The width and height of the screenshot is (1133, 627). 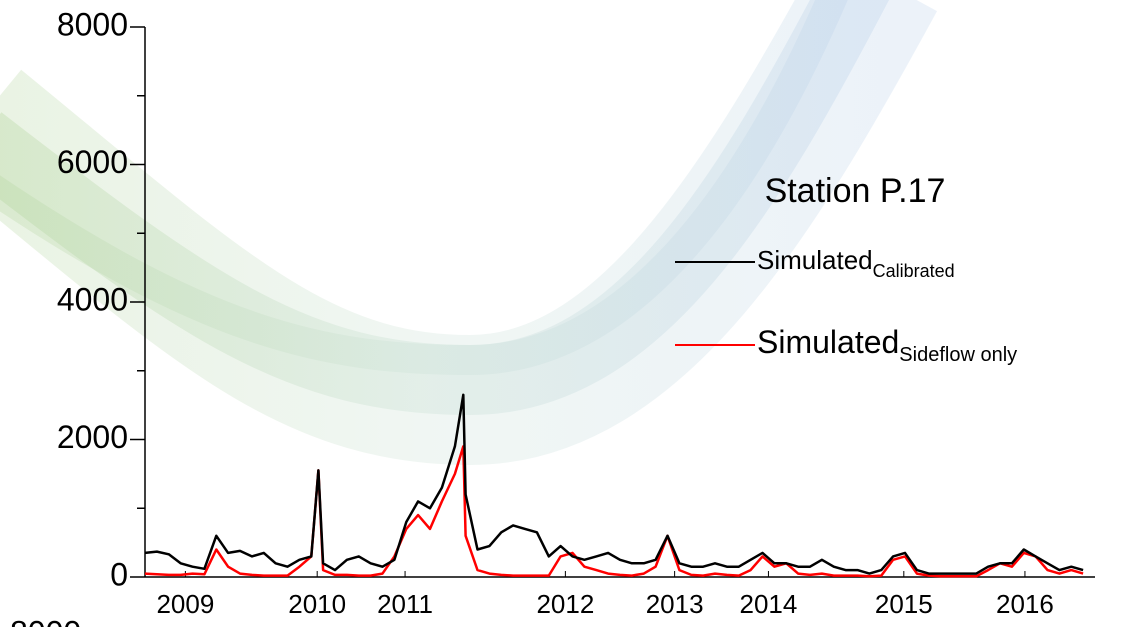 What do you see at coordinates (317, 604) in the screenshot?
I see `x-tick-label: 2010` at bounding box center [317, 604].